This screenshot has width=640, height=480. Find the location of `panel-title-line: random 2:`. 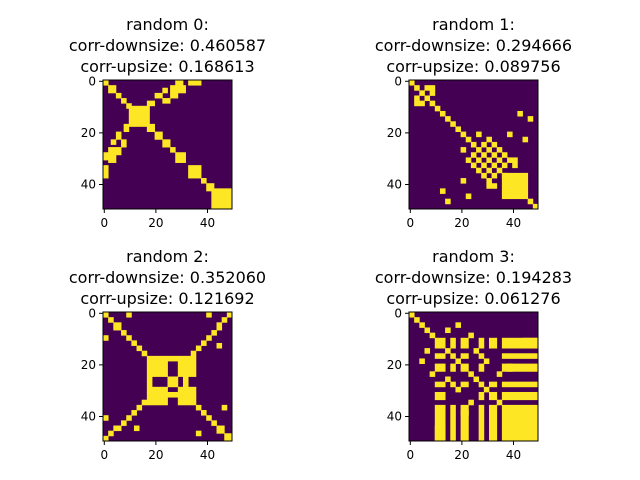

panel-title-line: random 2: is located at coordinates (167, 256).